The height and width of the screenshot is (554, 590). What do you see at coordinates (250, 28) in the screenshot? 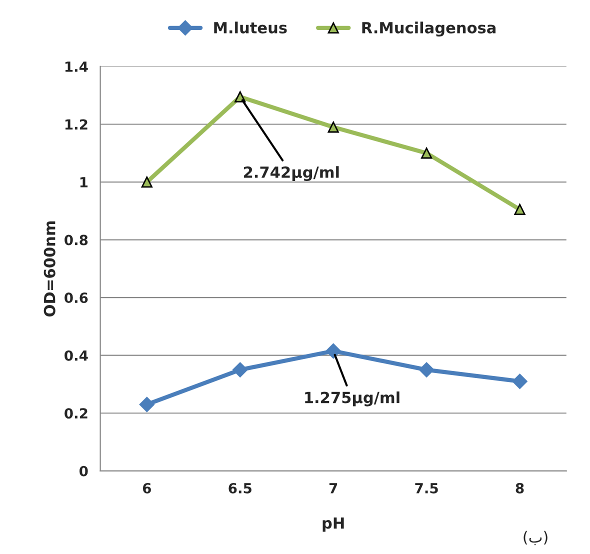
I see `legend-label: M.luteus` at bounding box center [250, 28].